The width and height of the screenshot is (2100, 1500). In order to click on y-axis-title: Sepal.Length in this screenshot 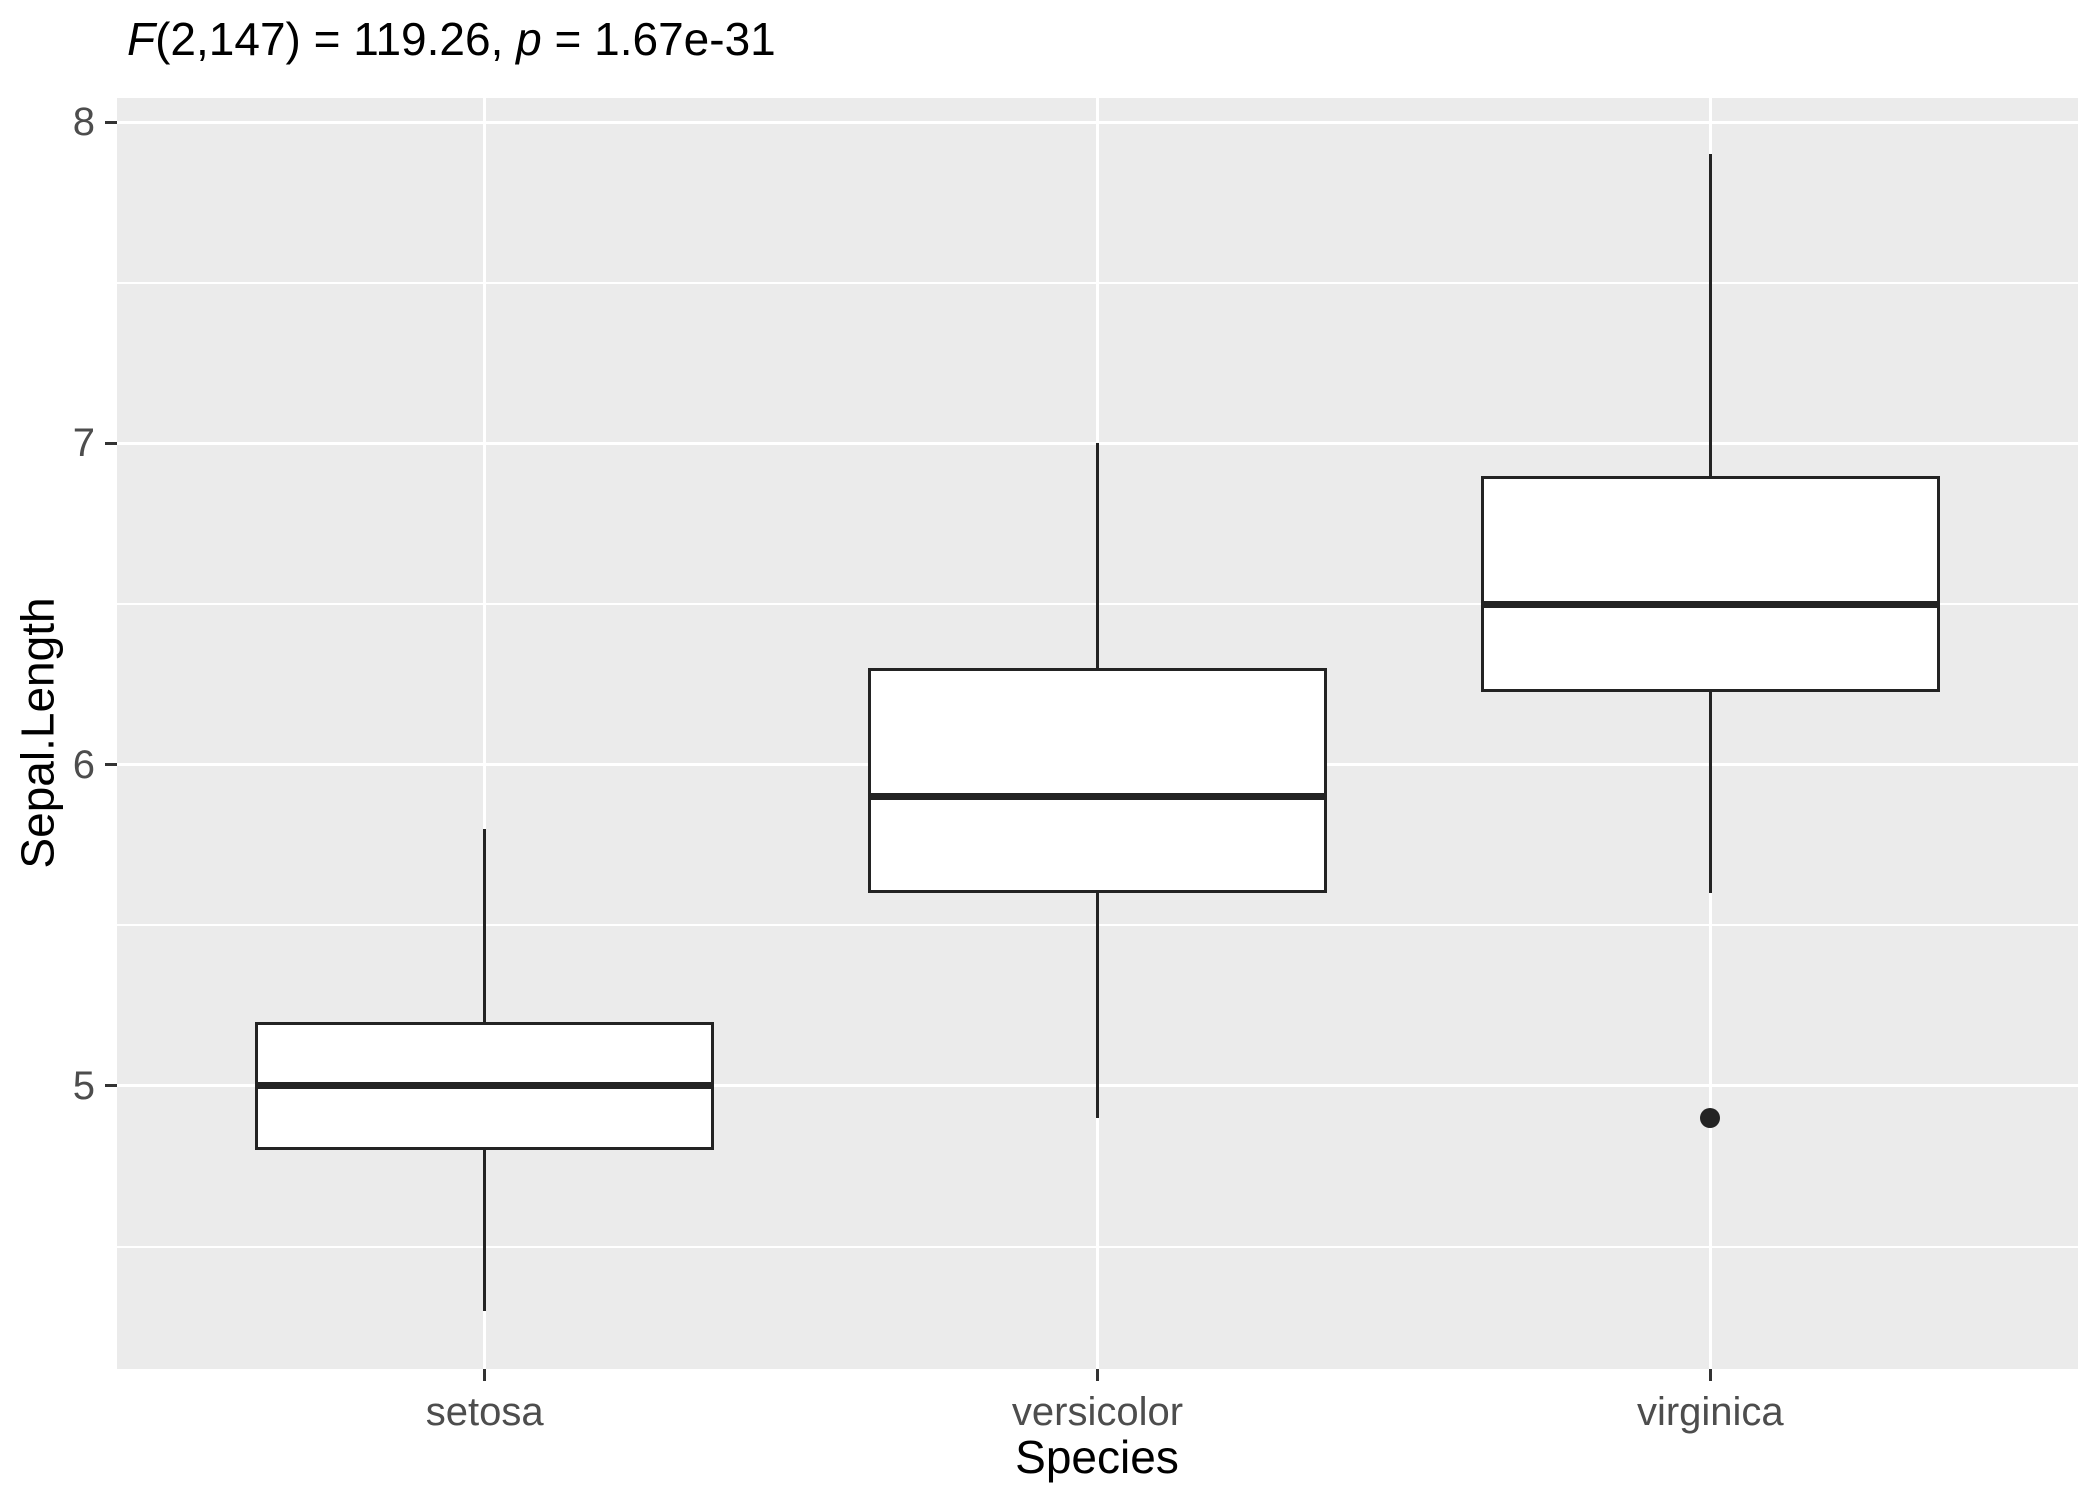, I will do `click(37, 733)`.